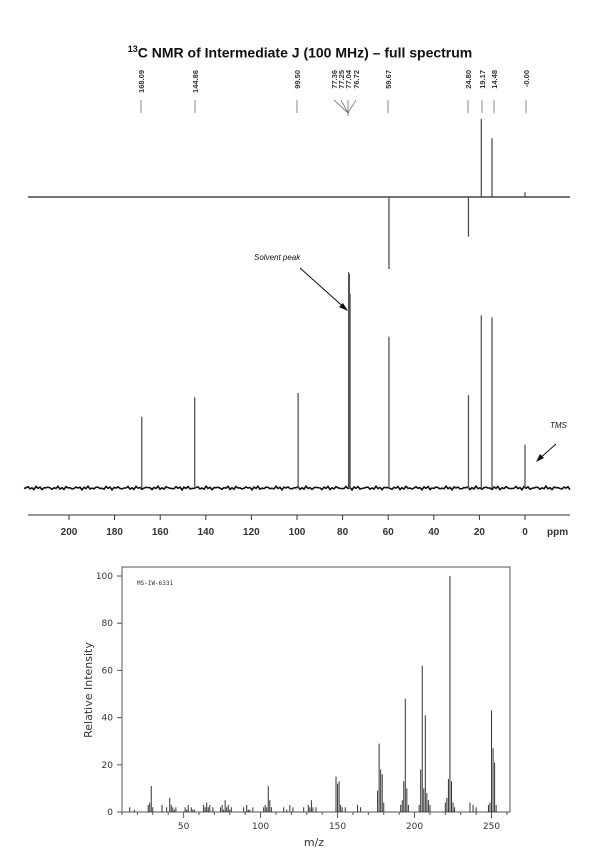 The width and height of the screenshot is (611, 852). What do you see at coordinates (323, 289) in the screenshot?
I see `solvent-arrow` at bounding box center [323, 289].